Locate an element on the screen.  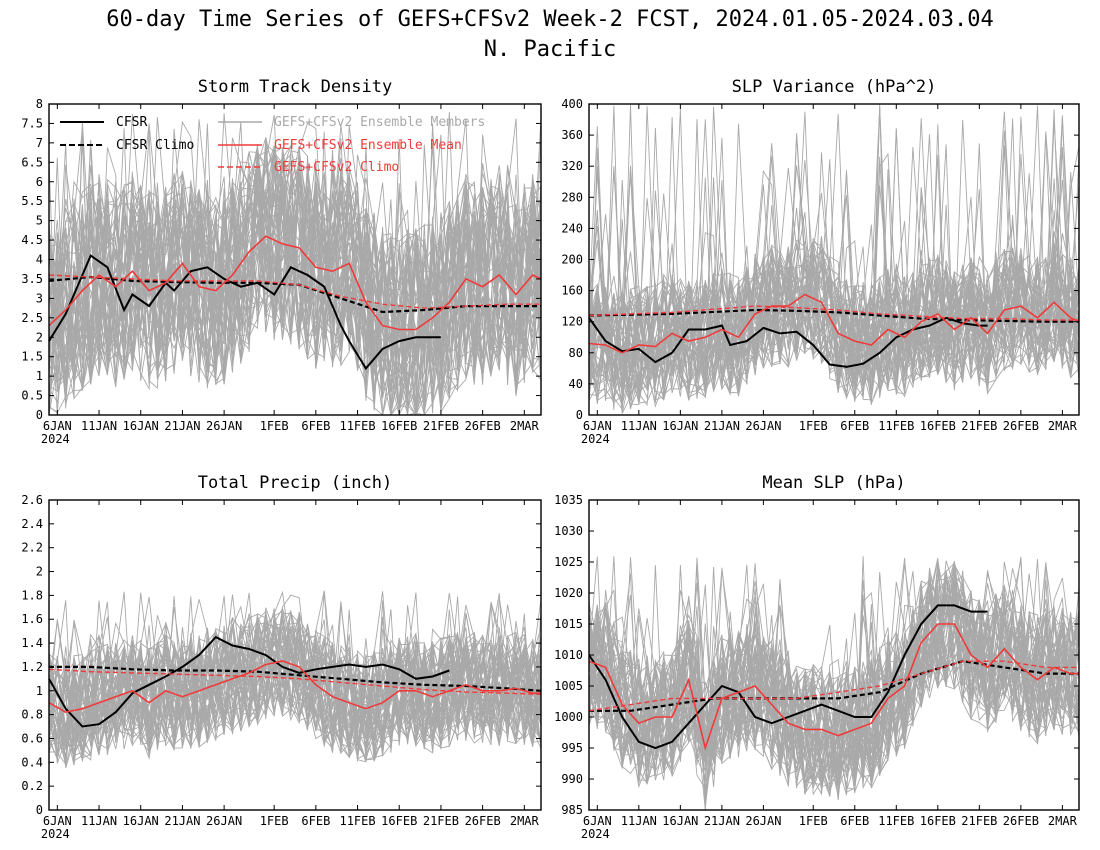
y-tick-label: 995 is located at coordinates (572, 748).